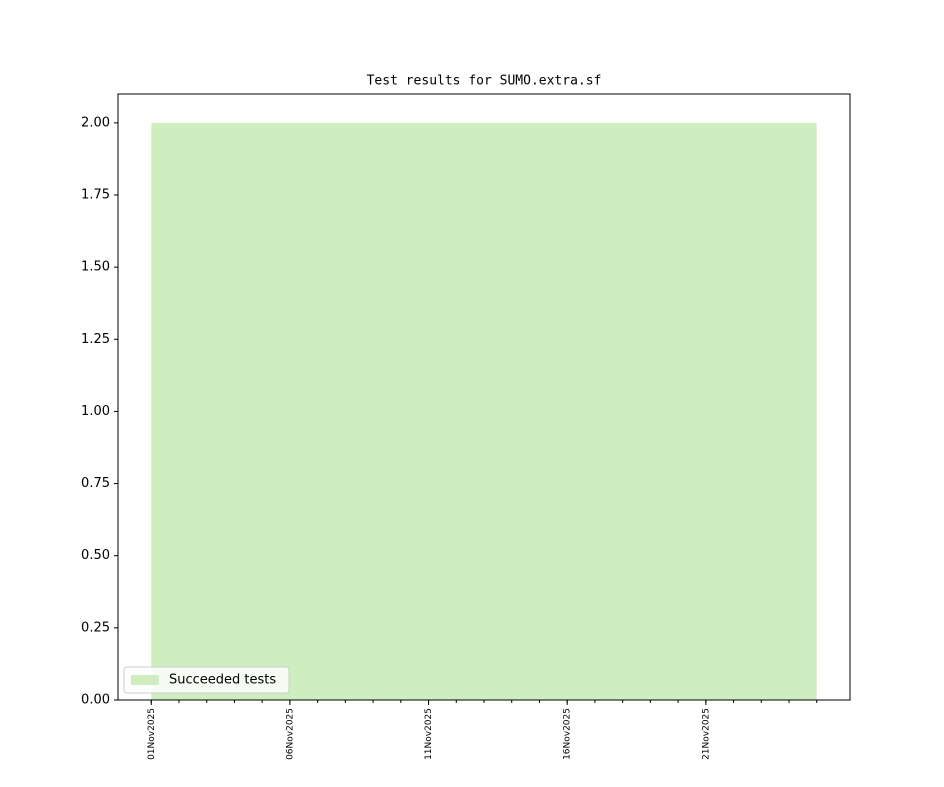 The height and width of the screenshot is (787, 944). Describe the element at coordinates (95, 411) in the screenshot. I see `y-tick-label: 1.00` at that location.